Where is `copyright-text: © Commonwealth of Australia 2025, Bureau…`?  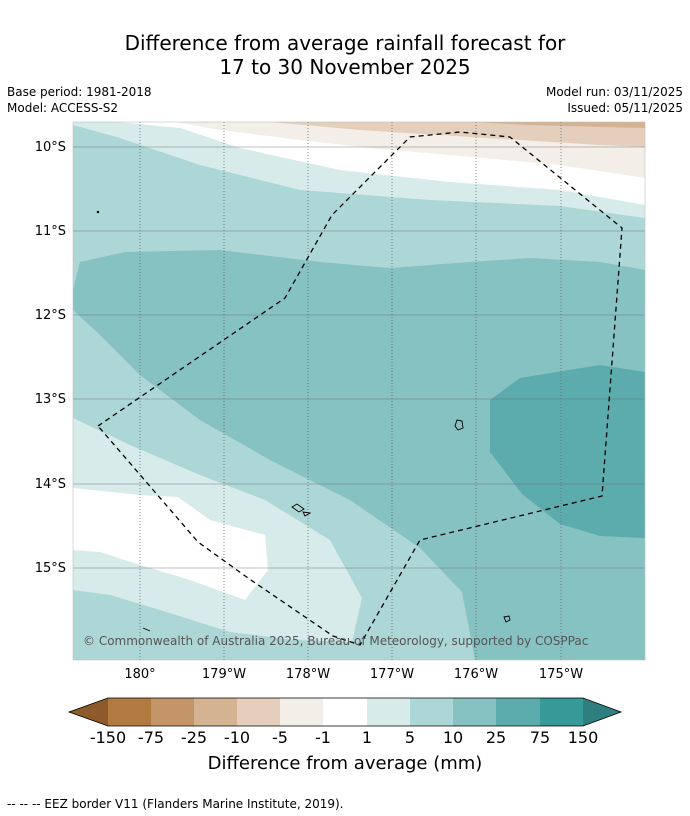 copyright-text: © Commonwealth of Australia 2025, Bureau… is located at coordinates (335, 641).